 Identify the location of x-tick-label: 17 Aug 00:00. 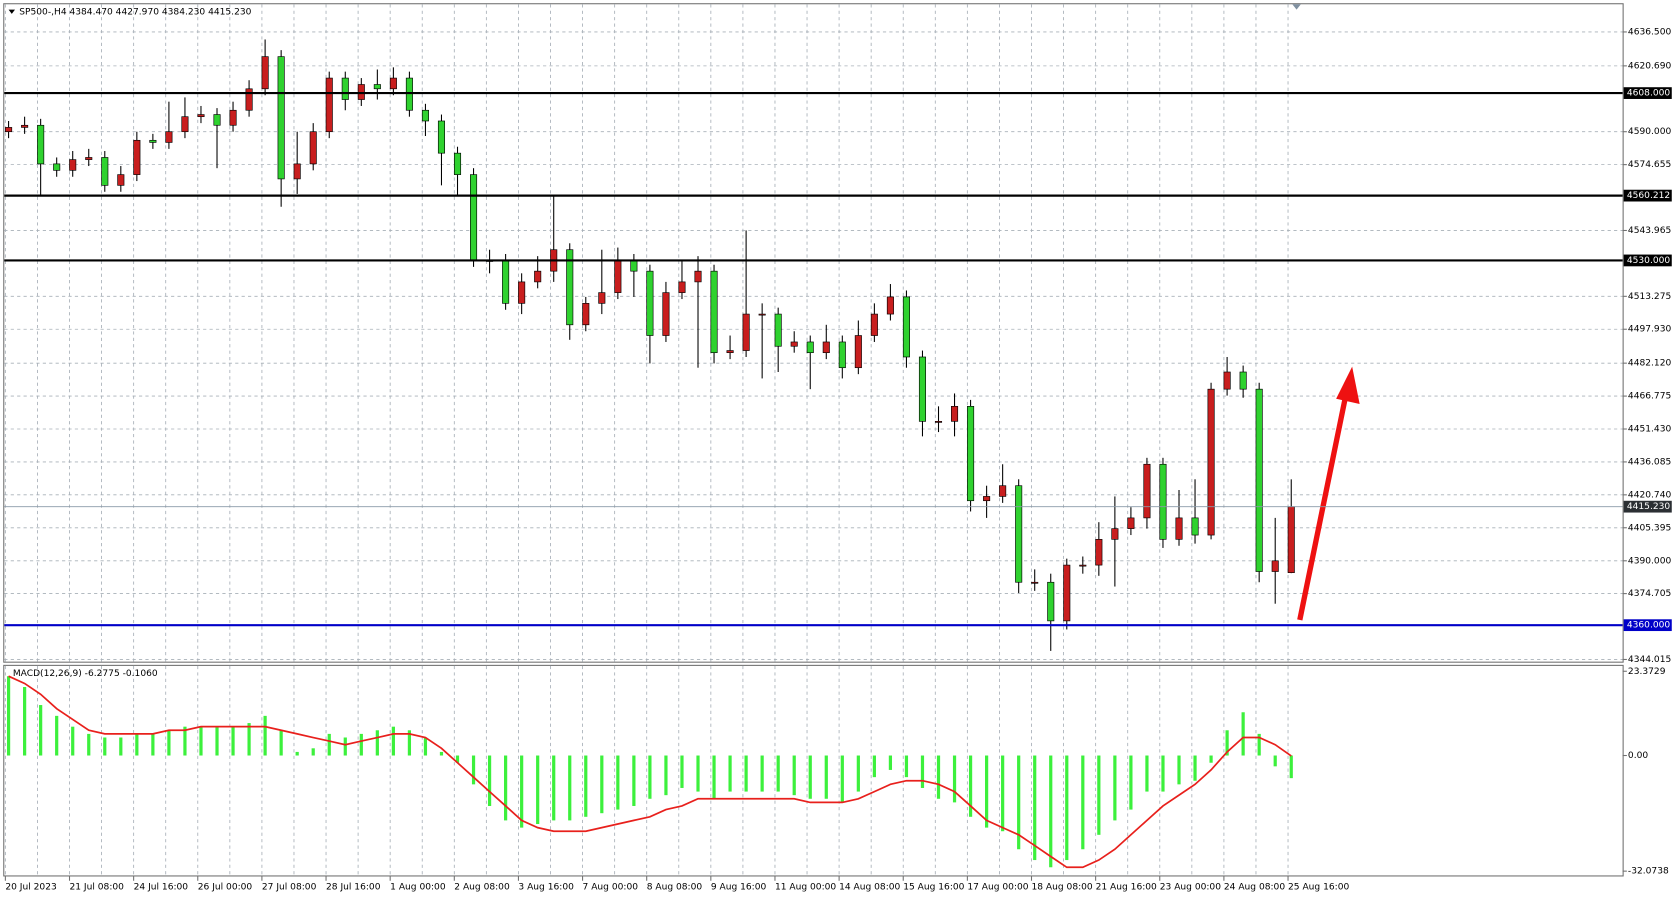
(997, 888).